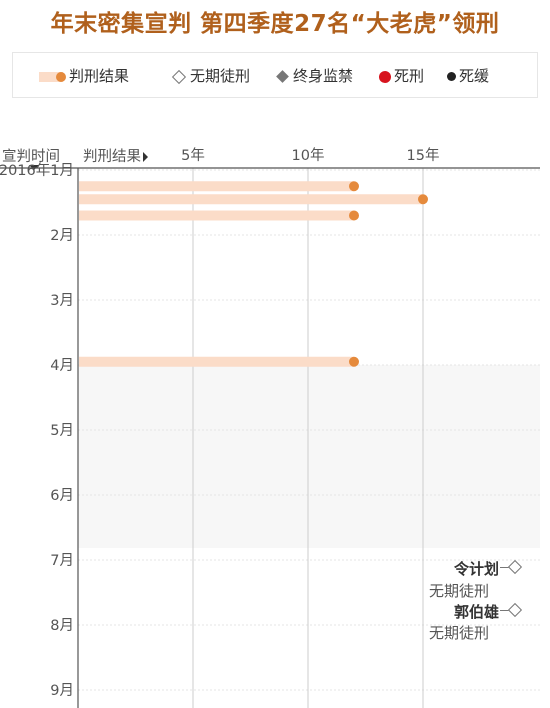  What do you see at coordinates (62, 691) in the screenshot?
I see `y-tick-label: 9月` at bounding box center [62, 691].